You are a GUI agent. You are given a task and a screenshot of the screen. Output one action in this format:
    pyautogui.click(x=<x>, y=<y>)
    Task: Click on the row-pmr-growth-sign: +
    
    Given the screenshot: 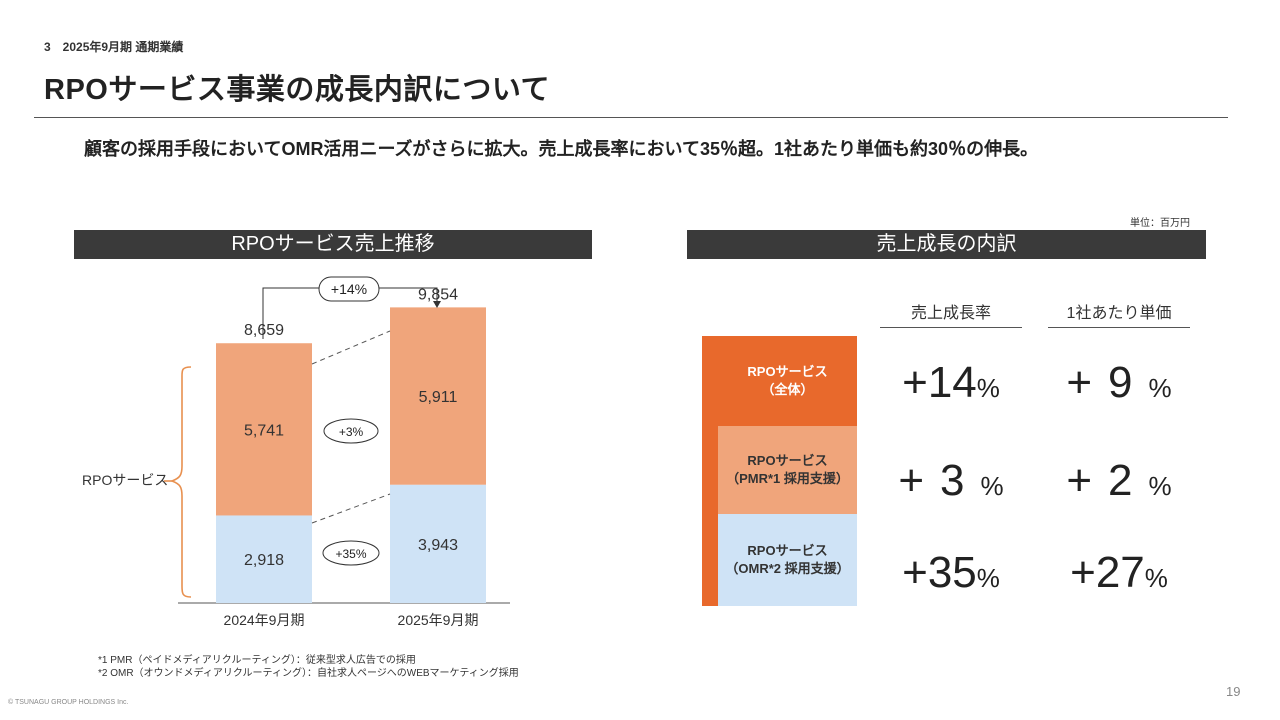 What is the action you would take?
    pyautogui.click(x=911, y=480)
    